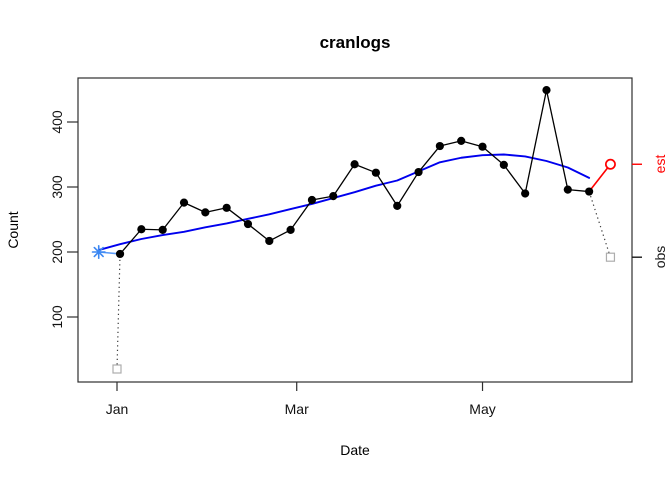  Describe the element at coordinates (660, 257) in the screenshot. I see `right-tick-label-obs: obs` at that location.